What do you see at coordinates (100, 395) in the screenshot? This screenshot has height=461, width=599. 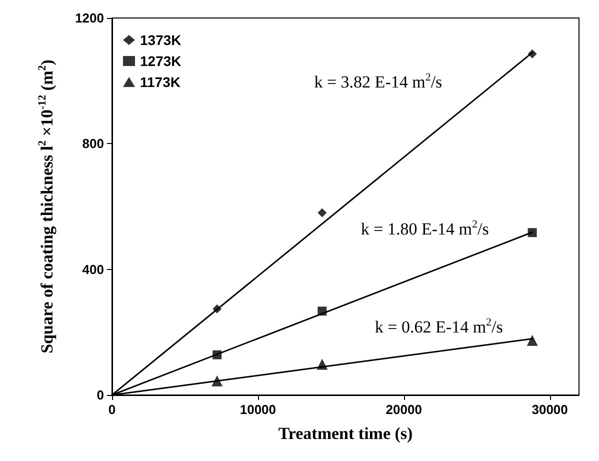 I see `y-tick-label: 0` at bounding box center [100, 395].